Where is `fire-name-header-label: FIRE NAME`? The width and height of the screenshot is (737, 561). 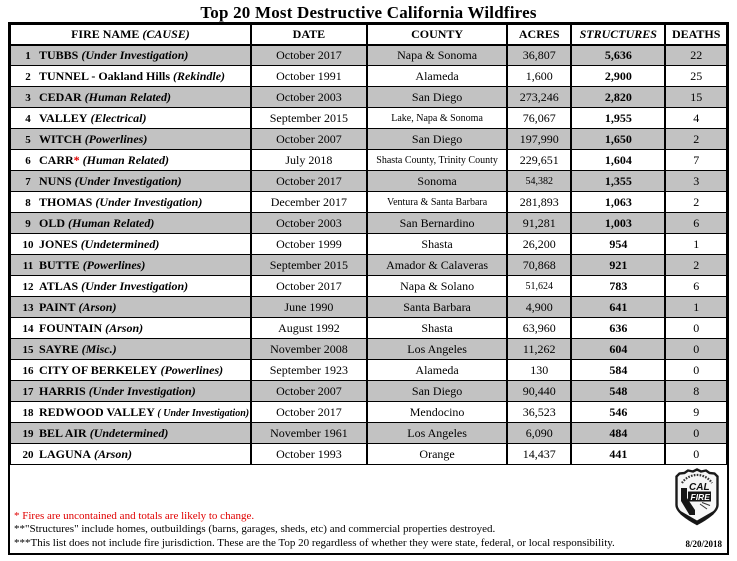
fire-name-header-label: FIRE NAME is located at coordinates (105, 33).